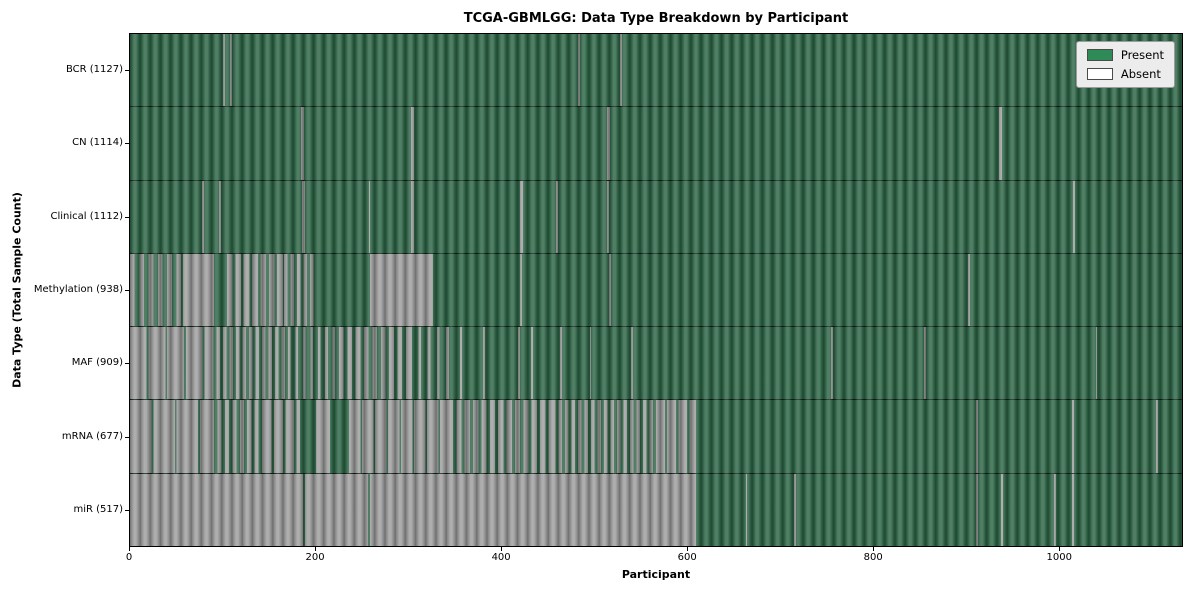 Image resolution: width=1200 pixels, height=600 pixels. Describe the element at coordinates (97, 143) in the screenshot. I see `y-tick-label: CN (1114)` at that location.